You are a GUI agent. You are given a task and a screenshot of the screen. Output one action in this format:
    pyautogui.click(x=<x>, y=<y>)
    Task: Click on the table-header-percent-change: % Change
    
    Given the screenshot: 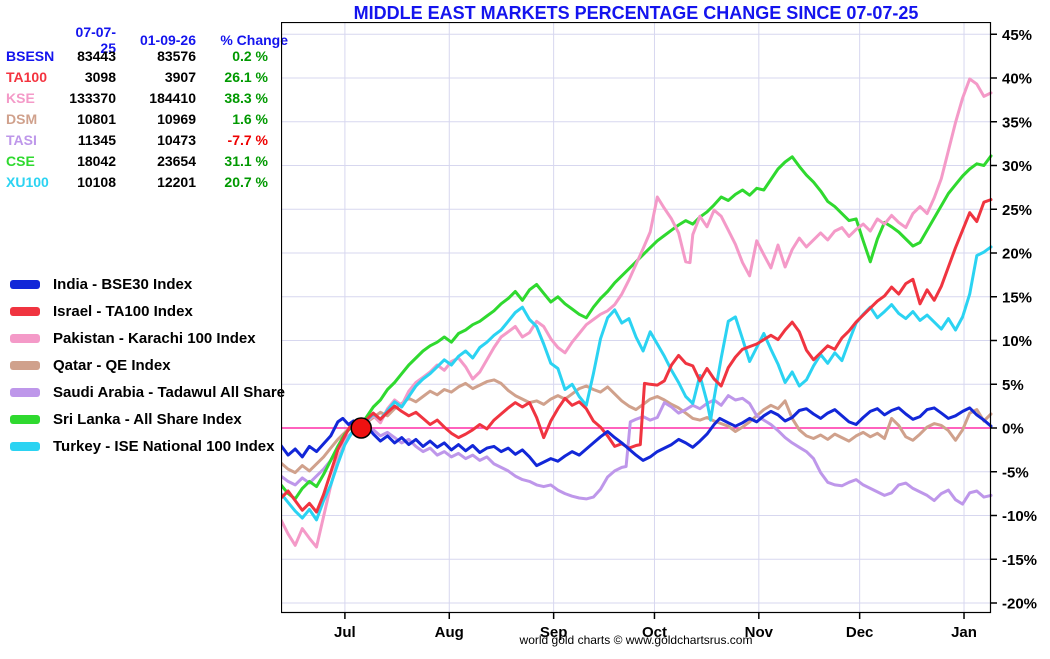 What is the action you would take?
    pyautogui.click(x=254, y=40)
    